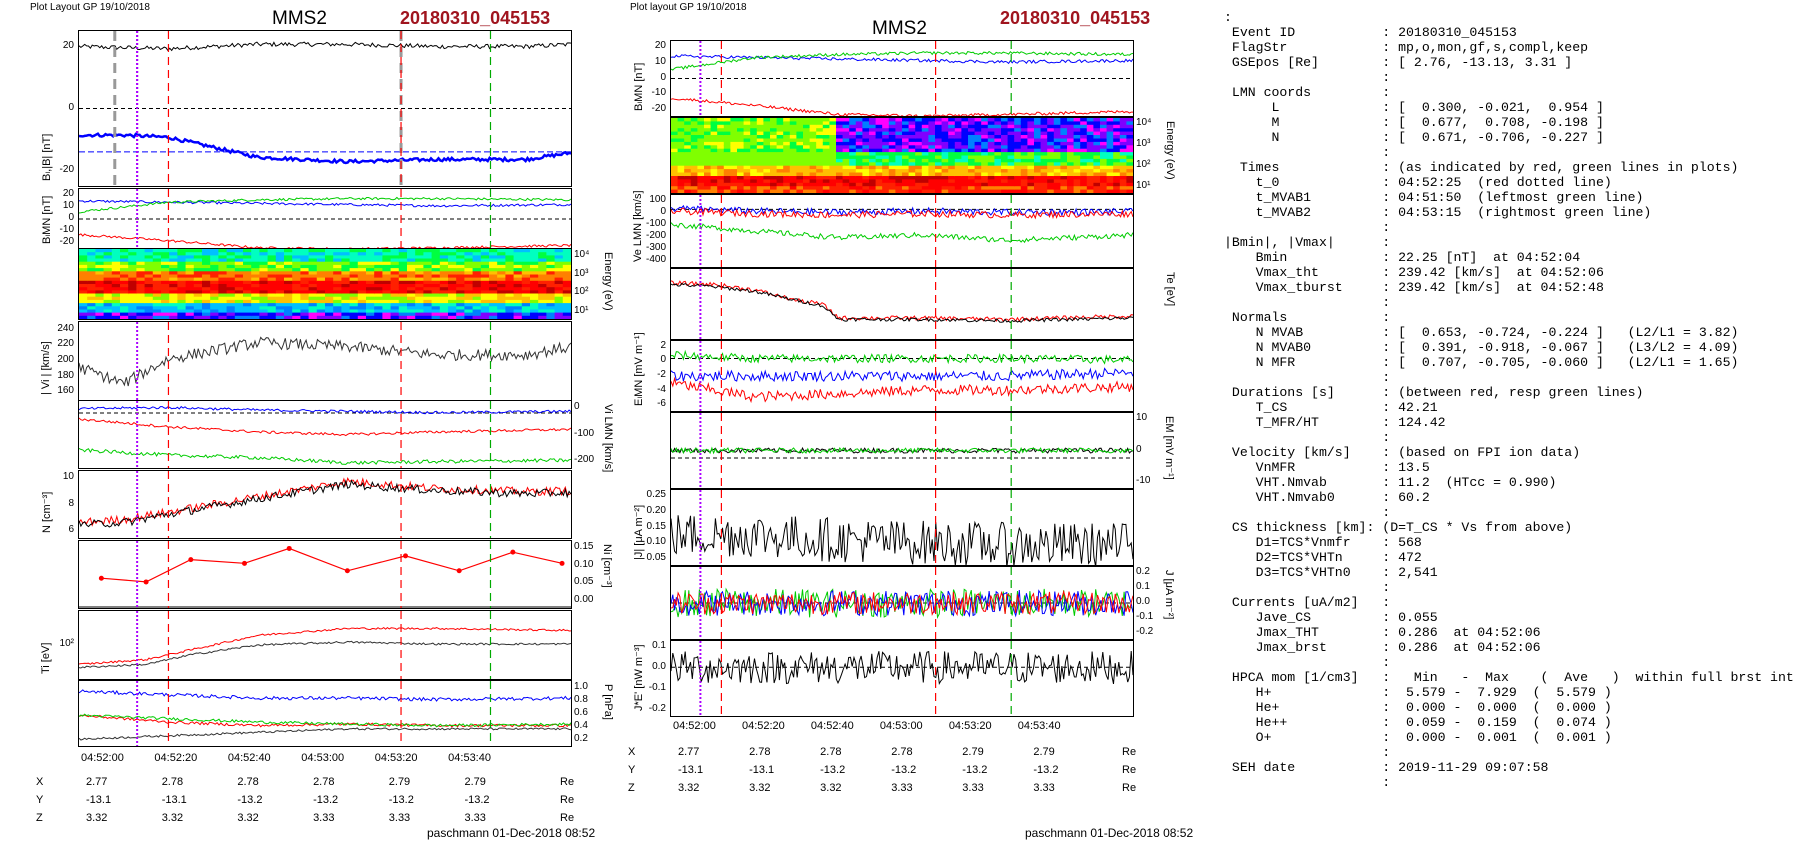  Describe the element at coordinates (1382, 632) in the screenshot. I see `info-line: Jmax_THT : 0.286 at 04:52:06` at that location.